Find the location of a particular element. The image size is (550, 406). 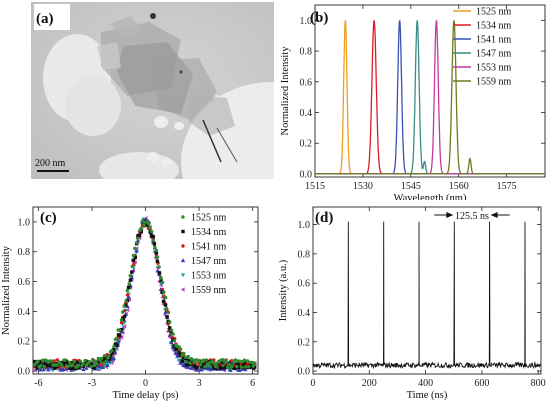

x-tick-label: 600 is located at coordinates (481, 383).